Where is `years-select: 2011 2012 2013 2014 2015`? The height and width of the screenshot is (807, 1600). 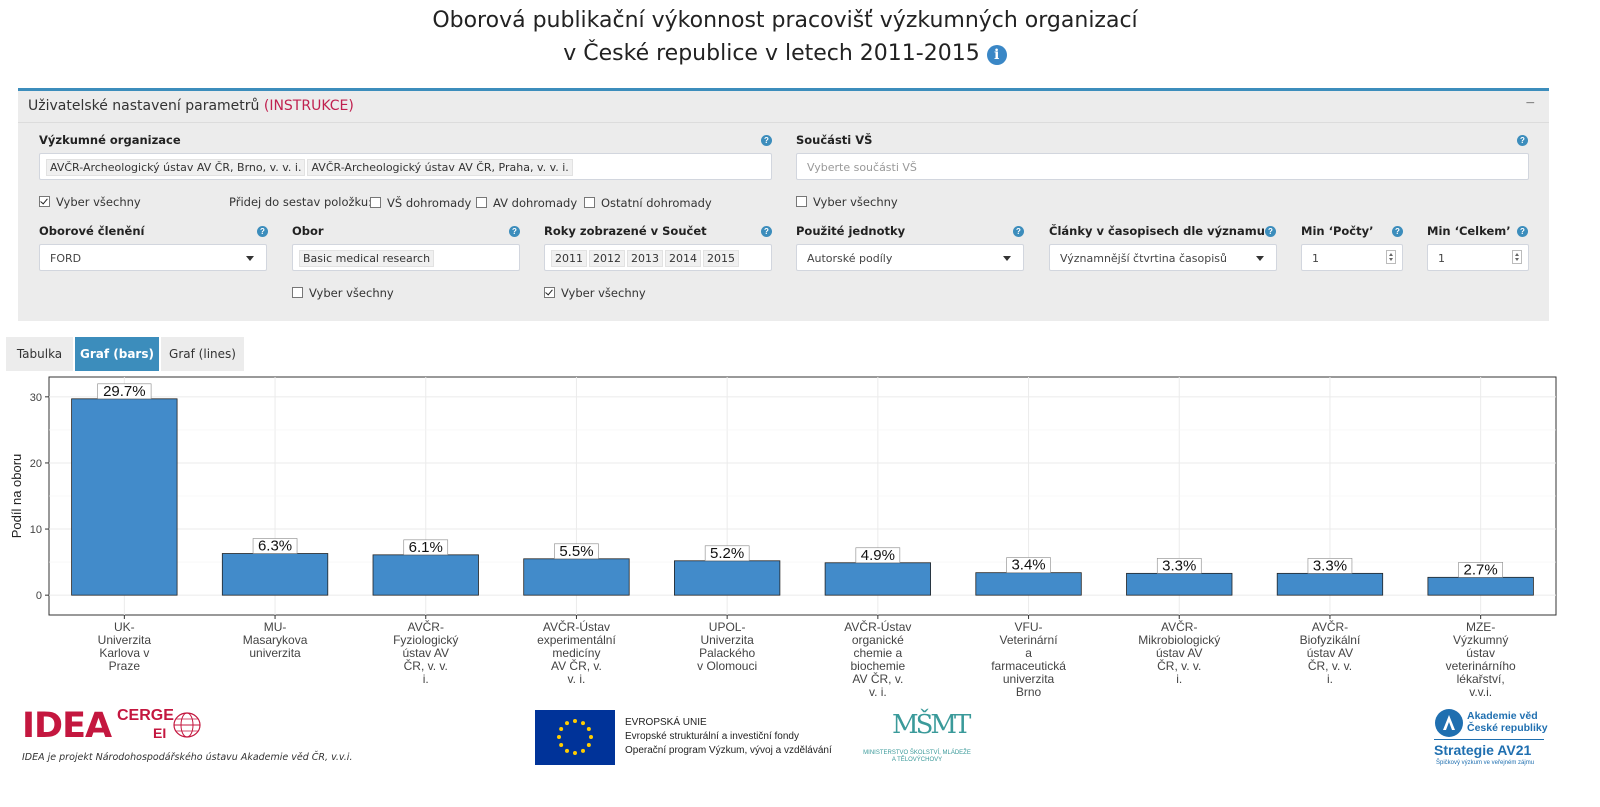
years-select: 2011 2012 2013 2014 2015 is located at coordinates (658, 257).